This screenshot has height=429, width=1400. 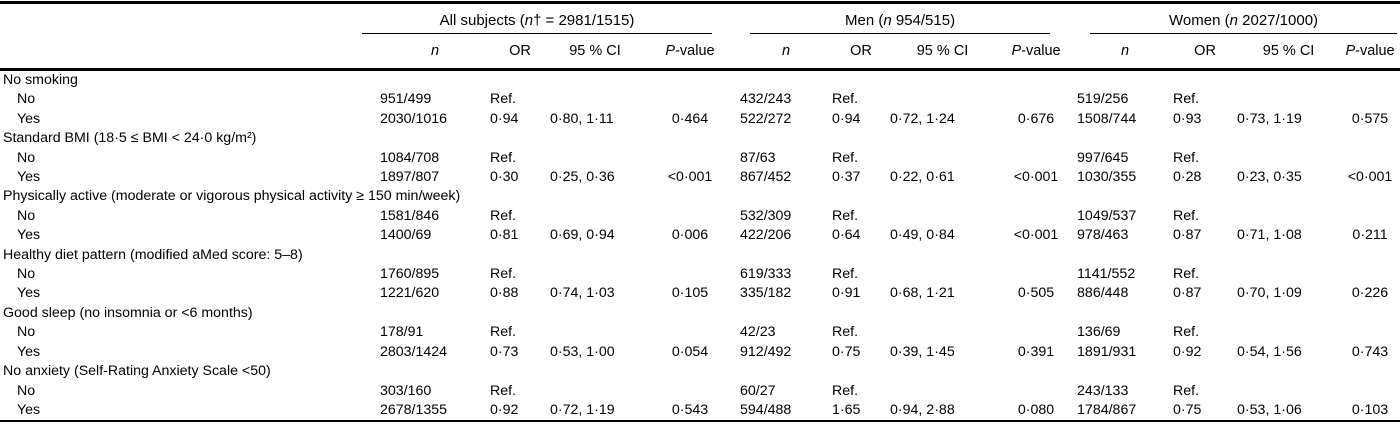 What do you see at coordinates (529, 20) in the screenshot?
I see `group-n-symbol: n` at bounding box center [529, 20].